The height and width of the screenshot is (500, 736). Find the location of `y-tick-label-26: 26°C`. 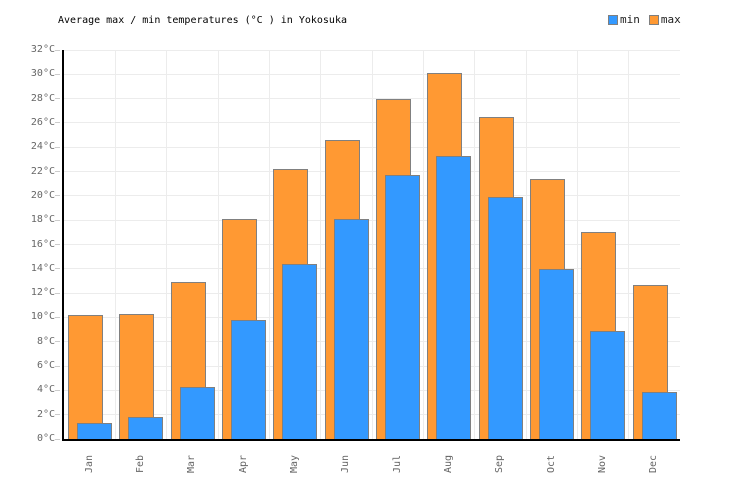

y-tick-label-26: 26°C is located at coordinates (42, 122).